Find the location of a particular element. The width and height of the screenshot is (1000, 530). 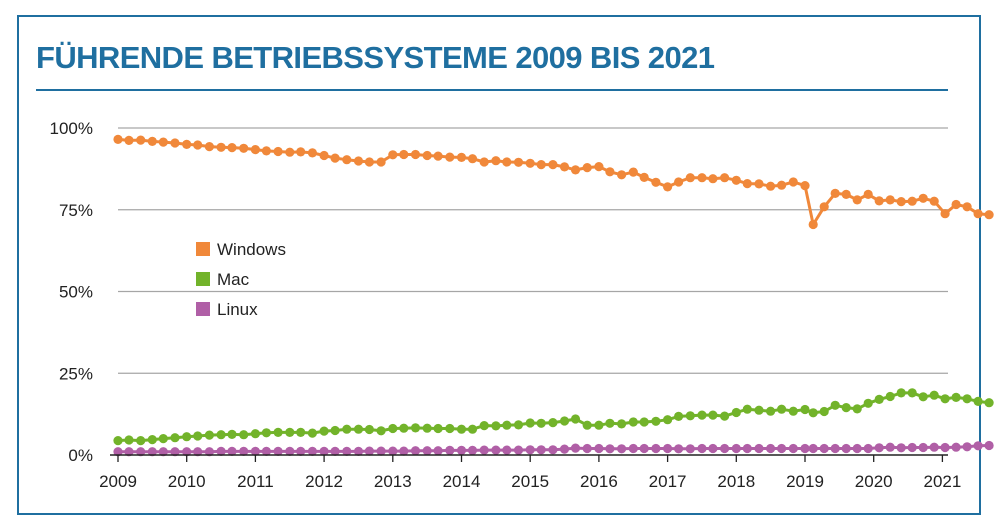

y-tick-label: 100% is located at coordinates (71, 128).